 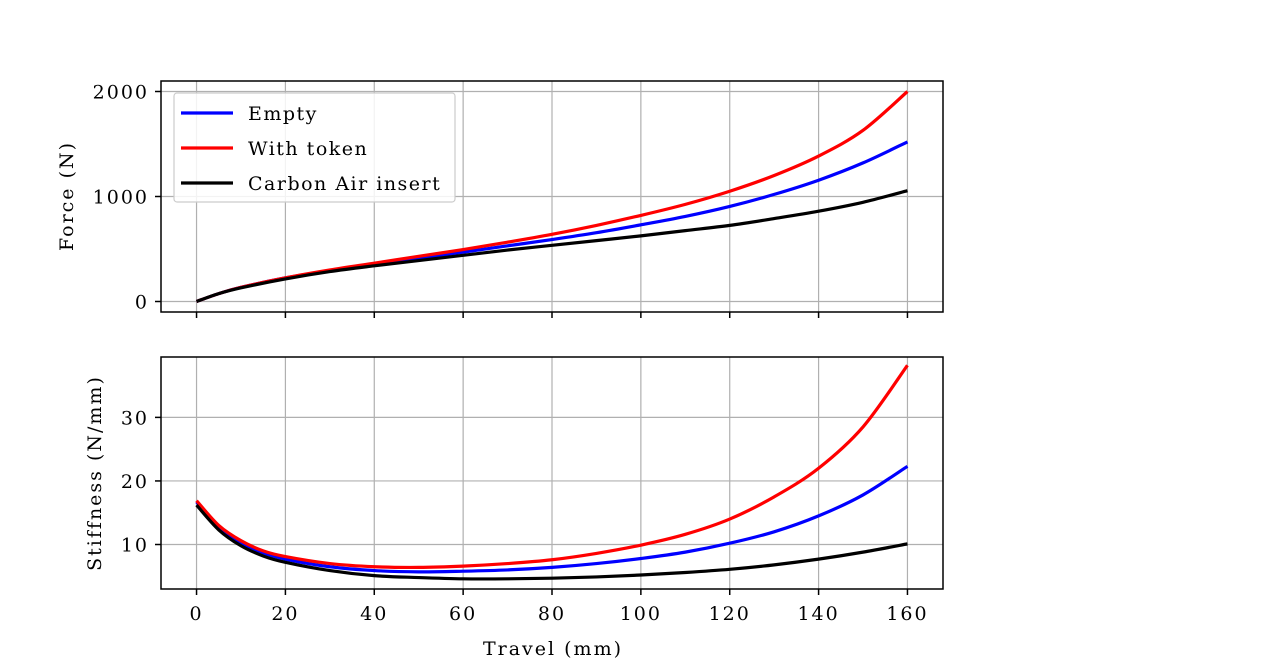 I want to click on stiffness-xtick-label: 140, so click(x=818, y=614).